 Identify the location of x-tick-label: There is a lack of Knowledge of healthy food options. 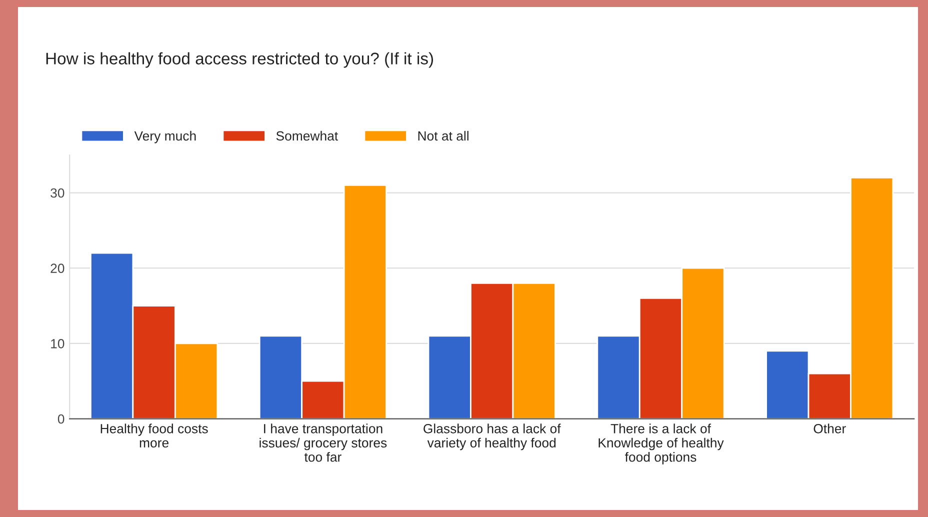
(661, 444).